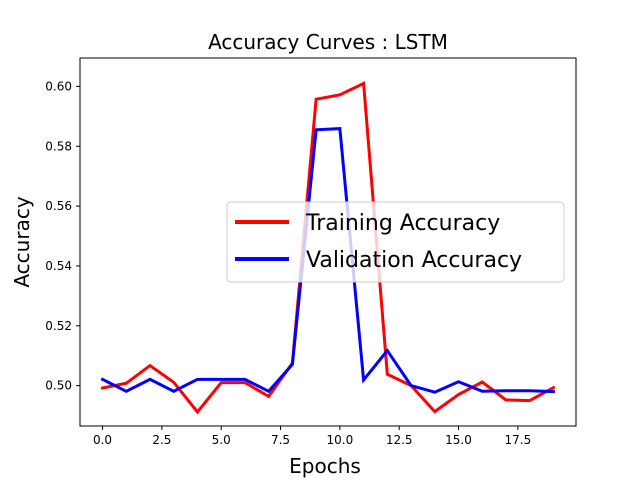  Describe the element at coordinates (58, 326) in the screenshot. I see `y-tick-label: 0.52` at that location.